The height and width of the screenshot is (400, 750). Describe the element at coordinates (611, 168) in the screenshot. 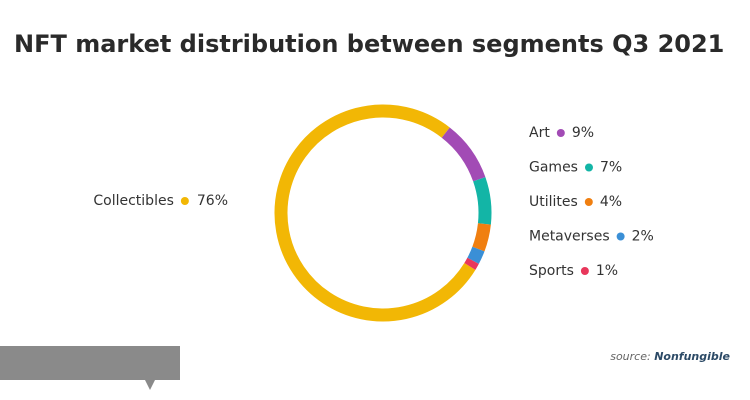

I see `legend-value: 7%` at that location.